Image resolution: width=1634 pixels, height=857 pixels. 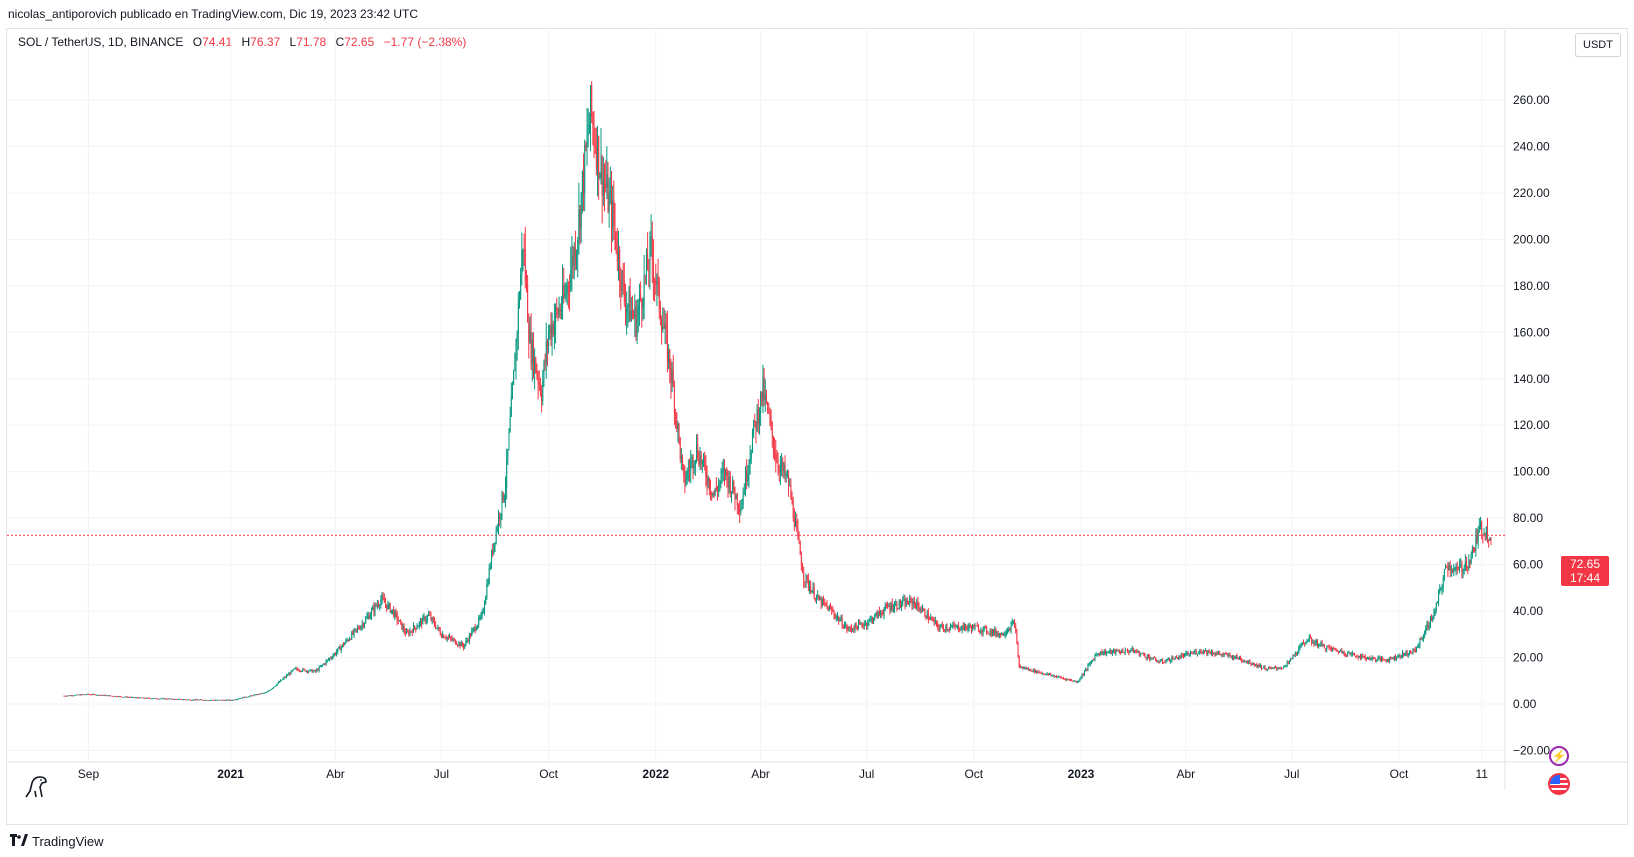 I want to click on tradingview-logo: TradingView, so click(x=57, y=841).